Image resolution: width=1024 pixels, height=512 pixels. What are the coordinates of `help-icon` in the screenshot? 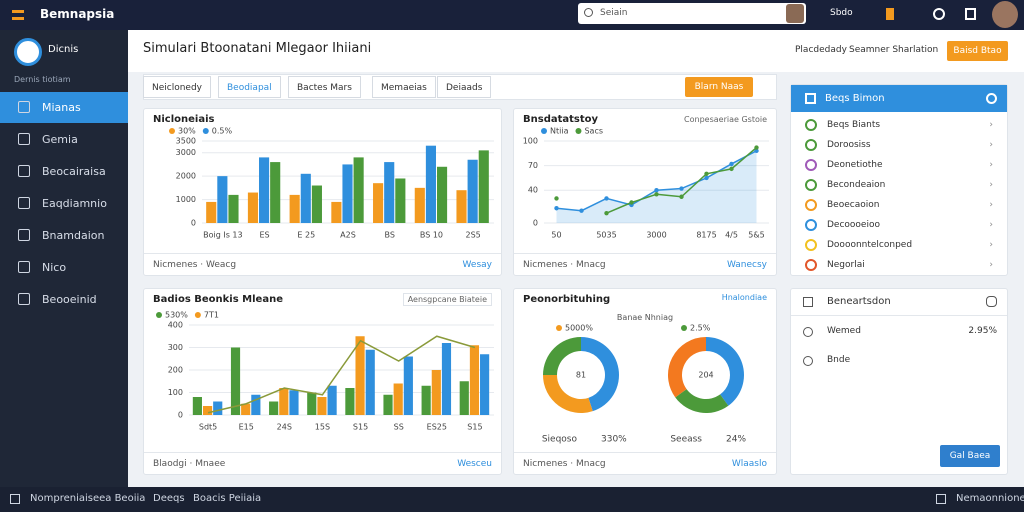 It's located at (939, 14).